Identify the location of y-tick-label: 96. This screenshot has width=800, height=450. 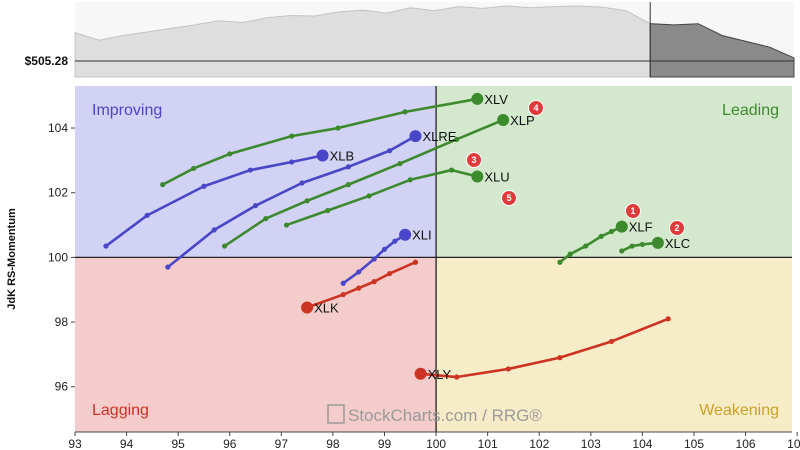
(62, 387).